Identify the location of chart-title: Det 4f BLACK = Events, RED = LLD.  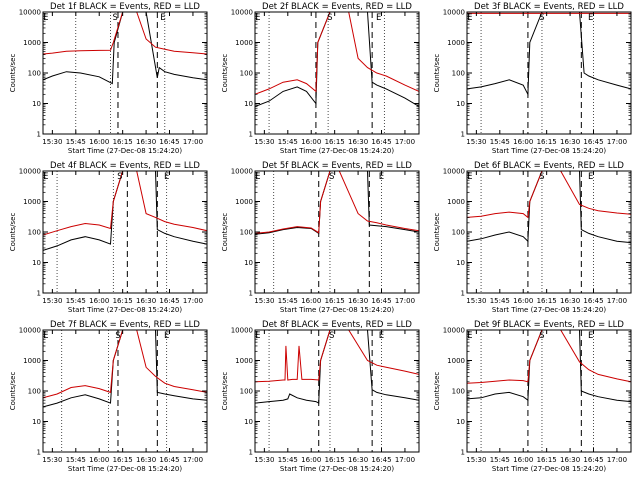
(125, 166).